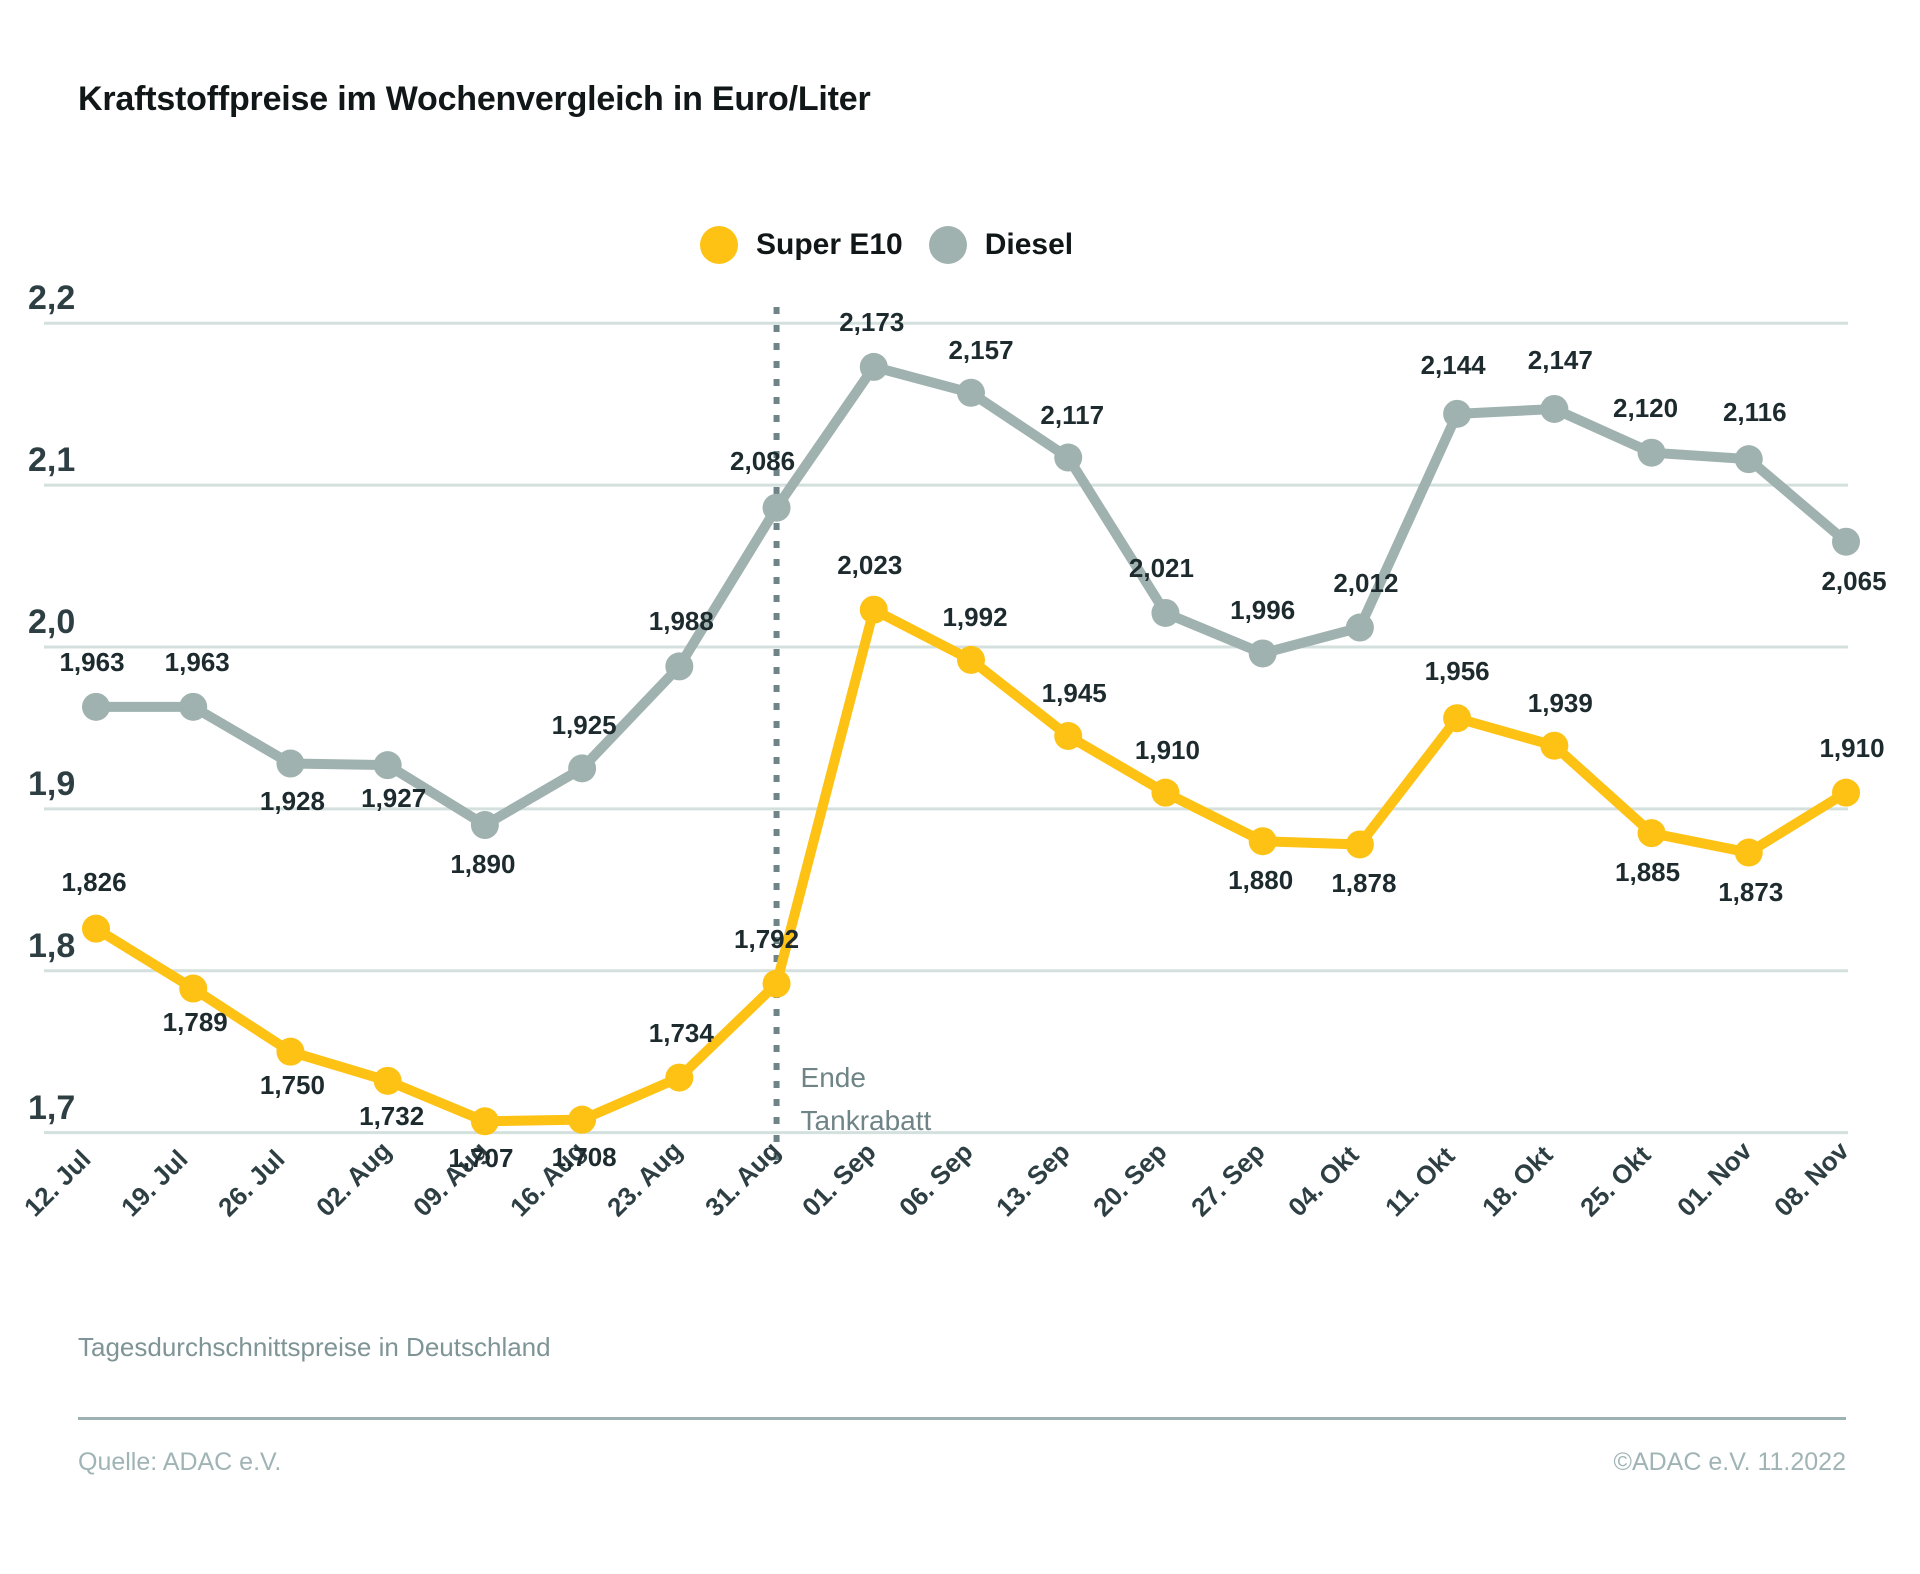 The image size is (1920, 1574). I want to click on data-point-label: 1,988, so click(681, 621).